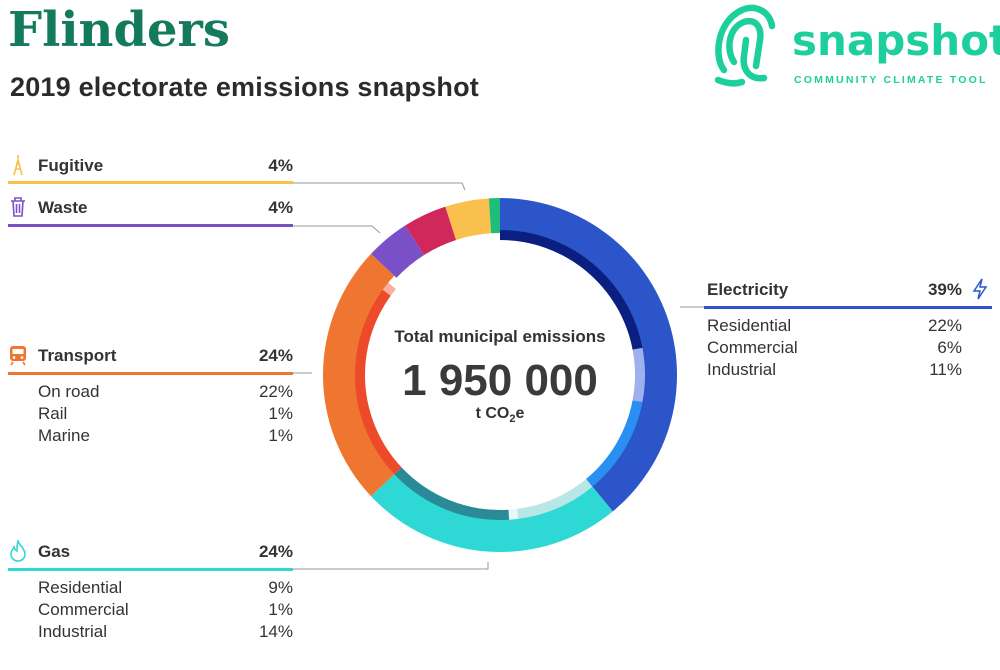  What do you see at coordinates (18, 551) in the screenshot?
I see `flame-icon` at bounding box center [18, 551].